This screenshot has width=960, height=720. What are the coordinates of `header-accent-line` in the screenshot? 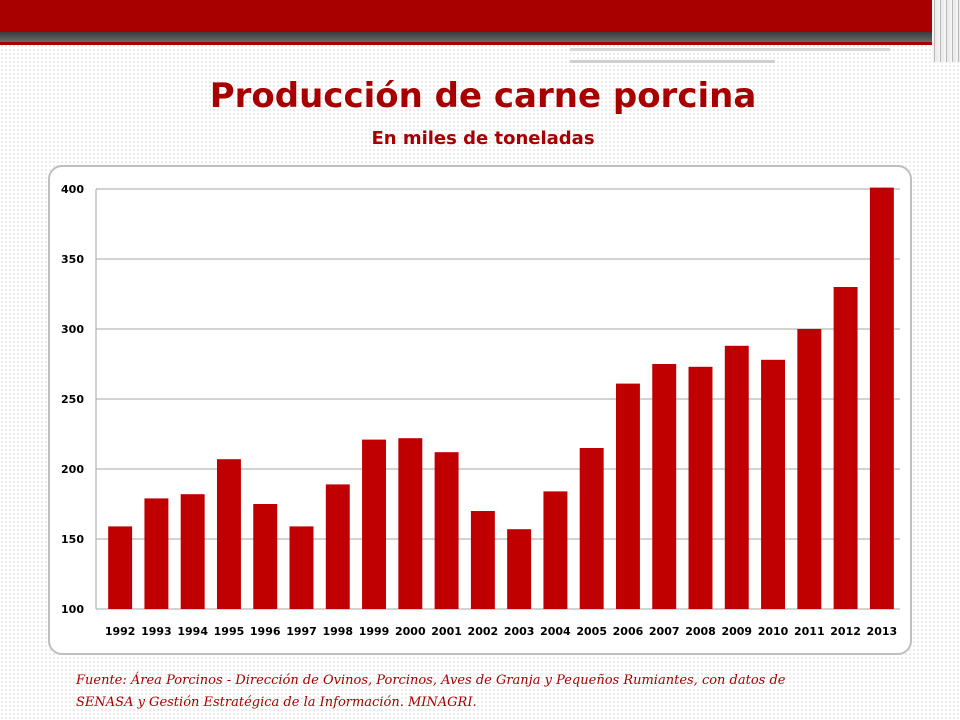 It's located at (480, 43).